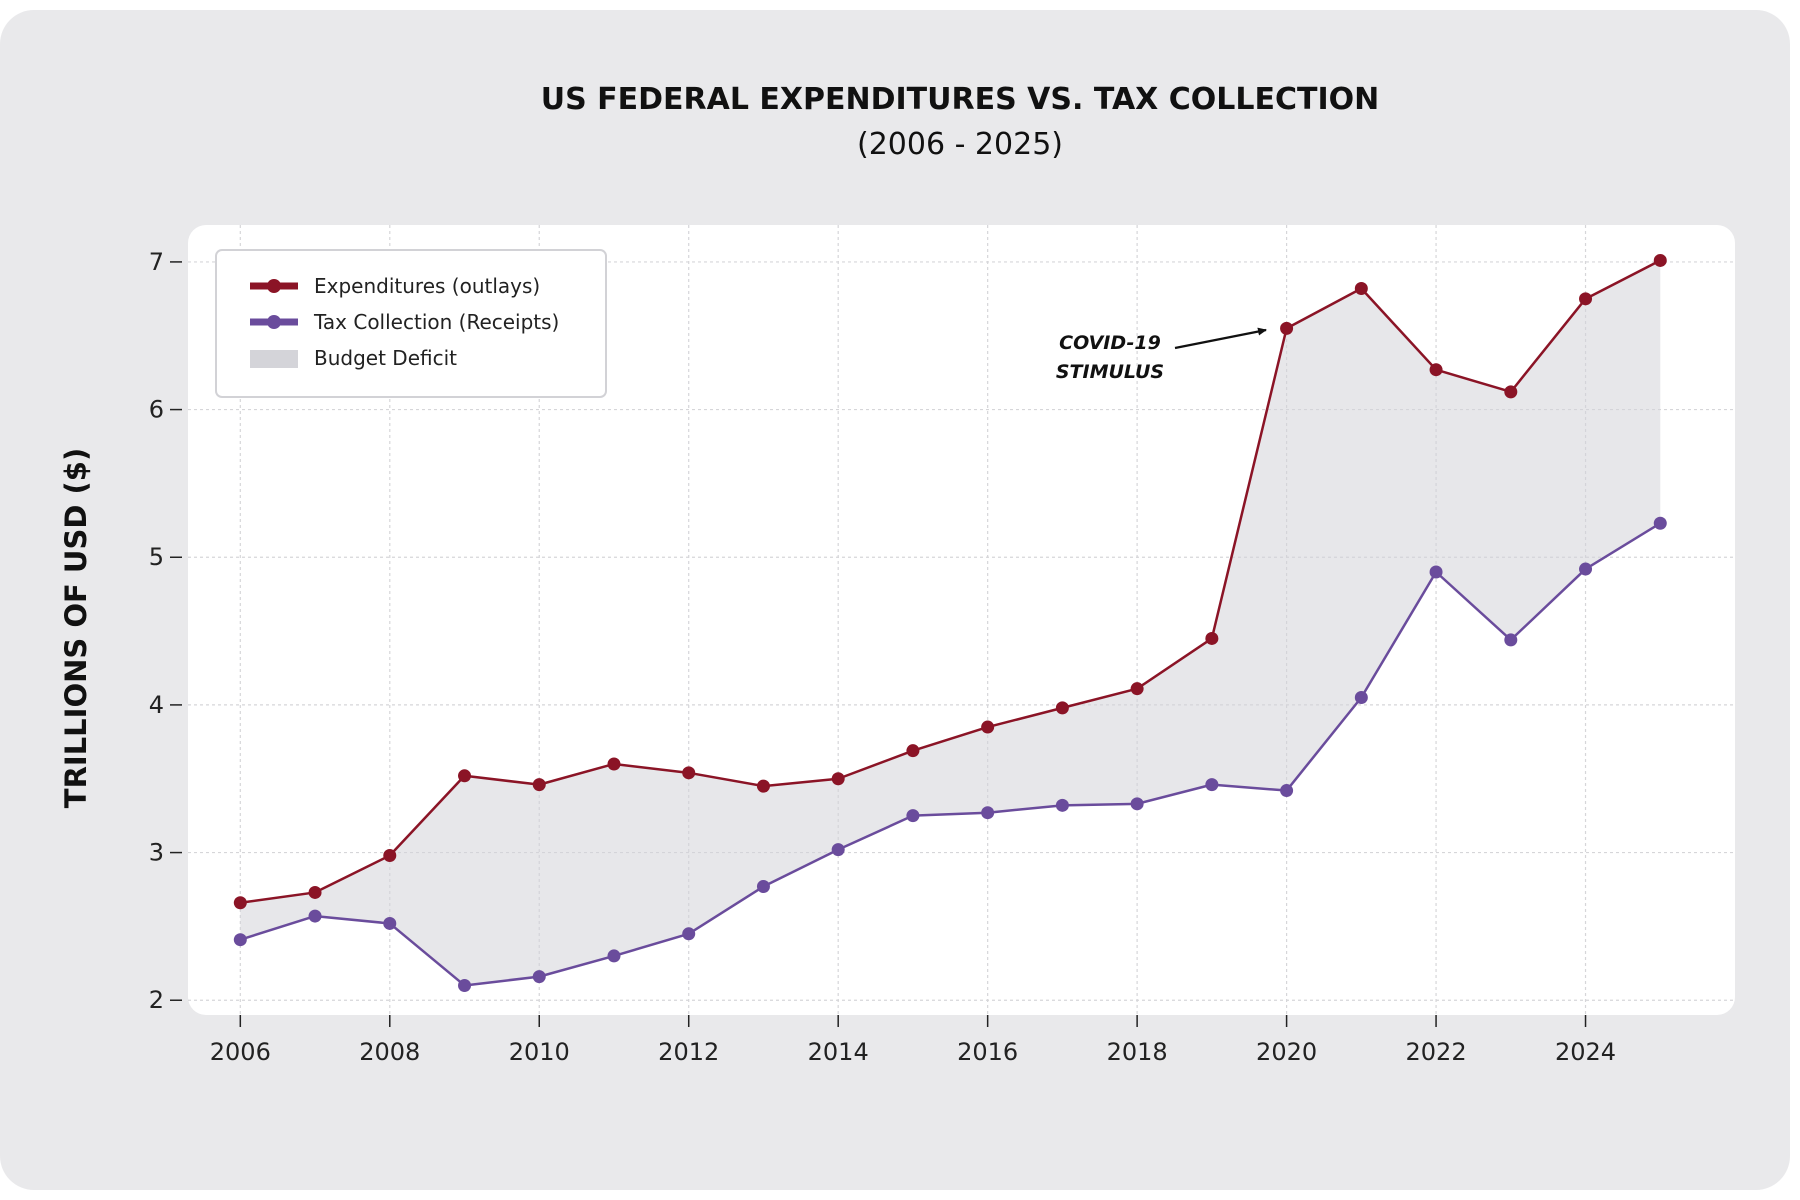  I want to click on tax-receipts-point-2025, so click(1660, 523).